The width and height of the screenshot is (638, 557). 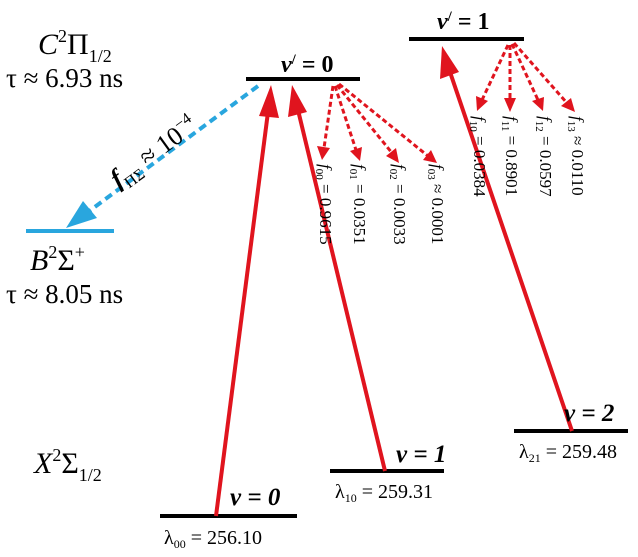 I want to click on lifetime-b: τ ≈ 8.05 ns, so click(x=64, y=294).